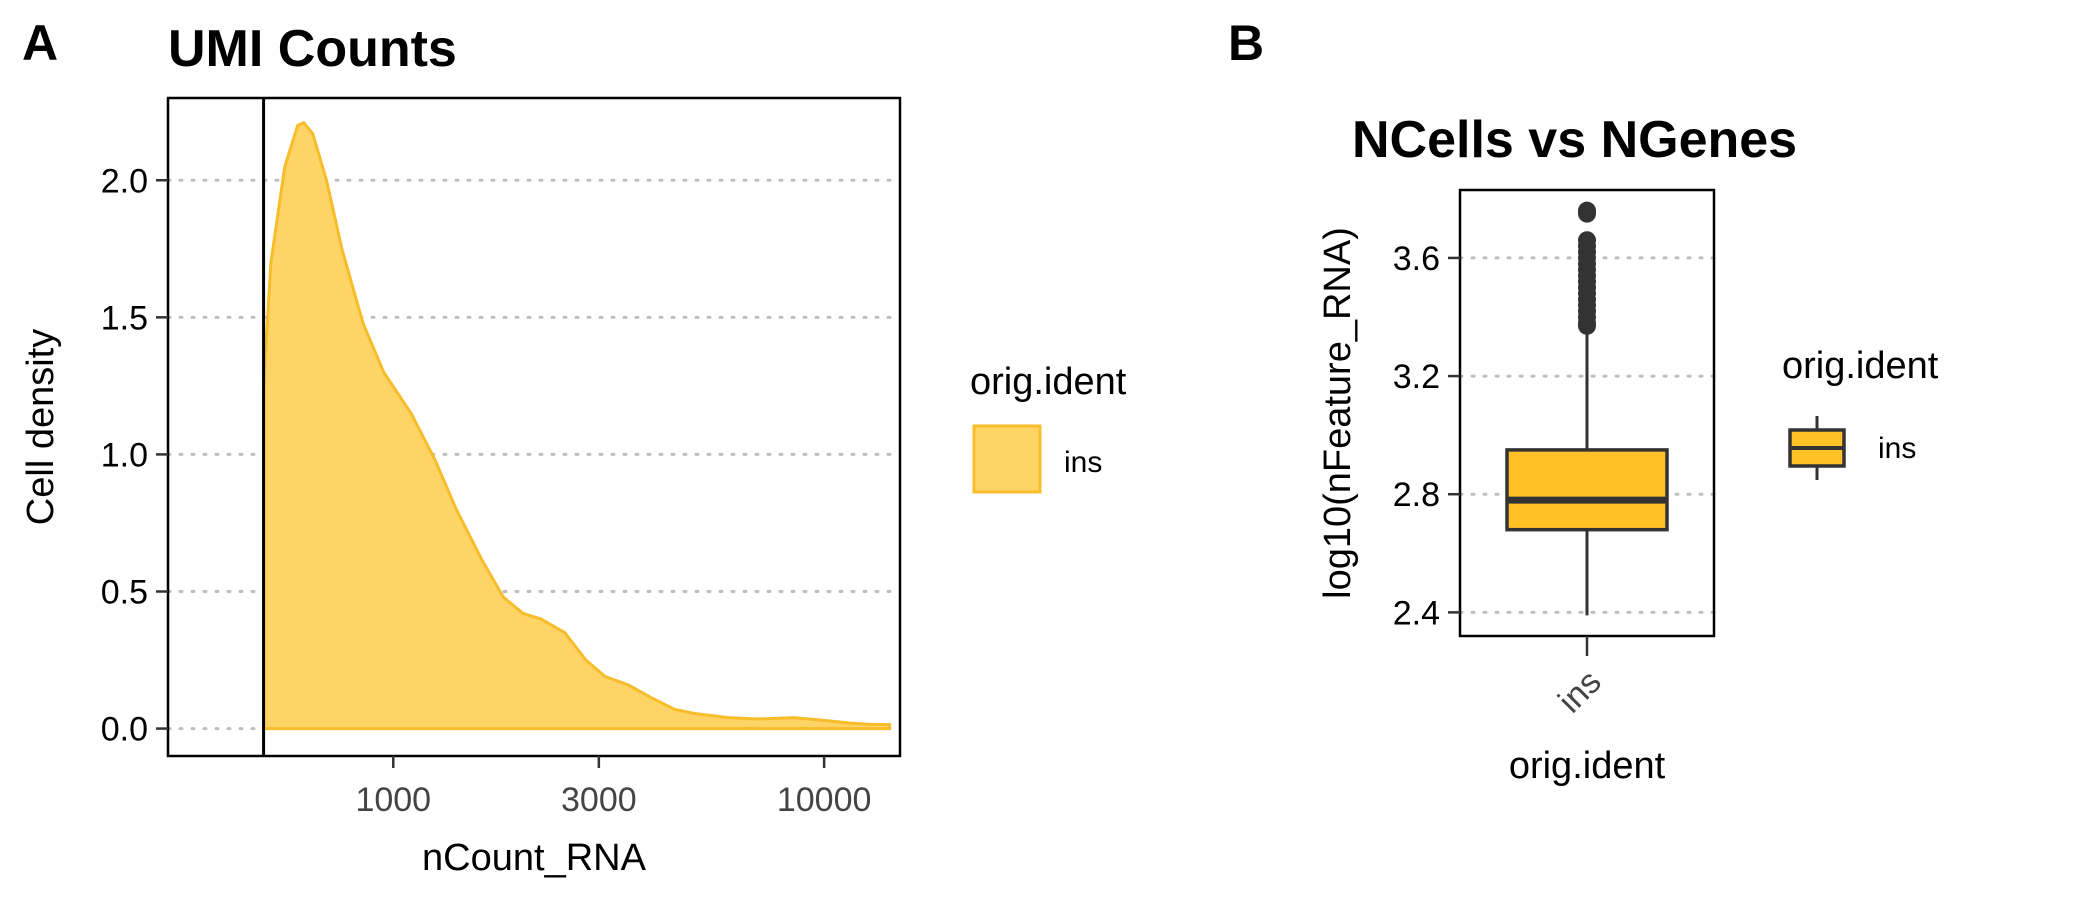 The image size is (2100, 900). I want to click on chart-a-x-tick-label: 1000, so click(393, 800).